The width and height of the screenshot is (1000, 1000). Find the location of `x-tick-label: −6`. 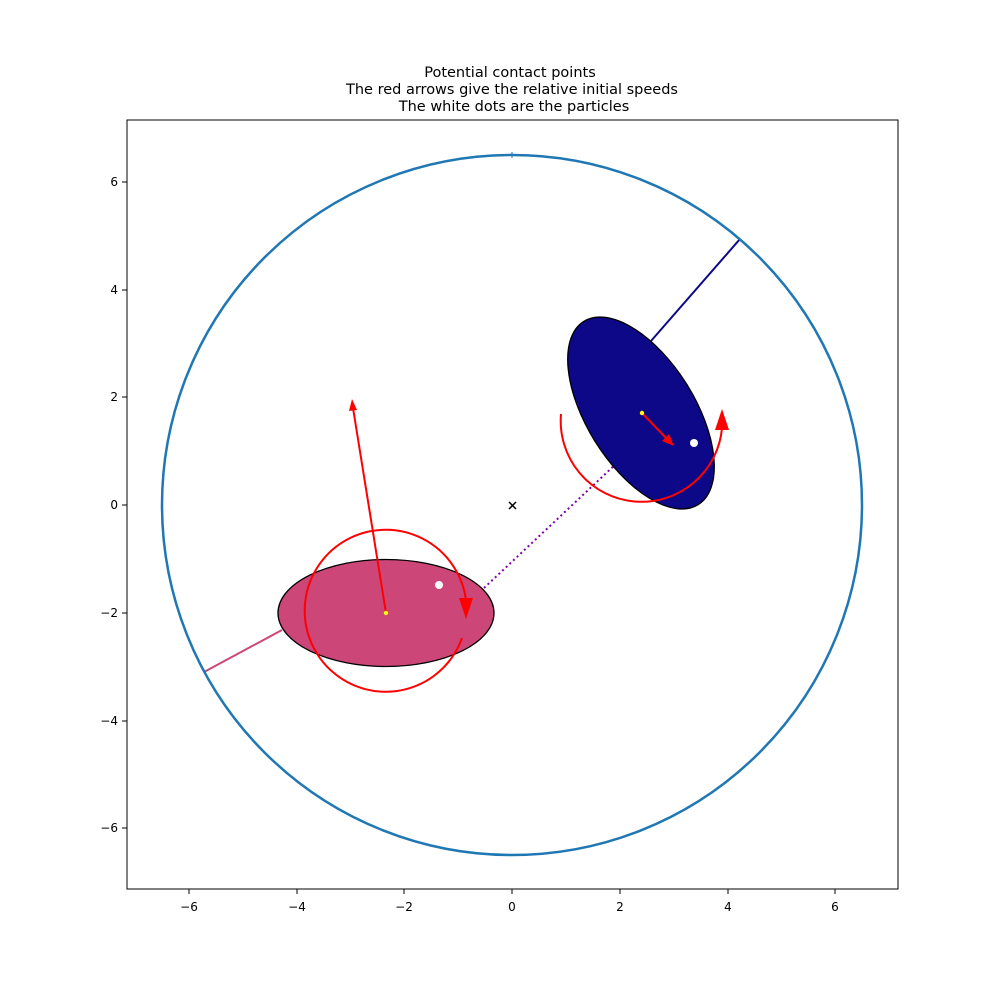

x-tick-label: −6 is located at coordinates (189, 907).